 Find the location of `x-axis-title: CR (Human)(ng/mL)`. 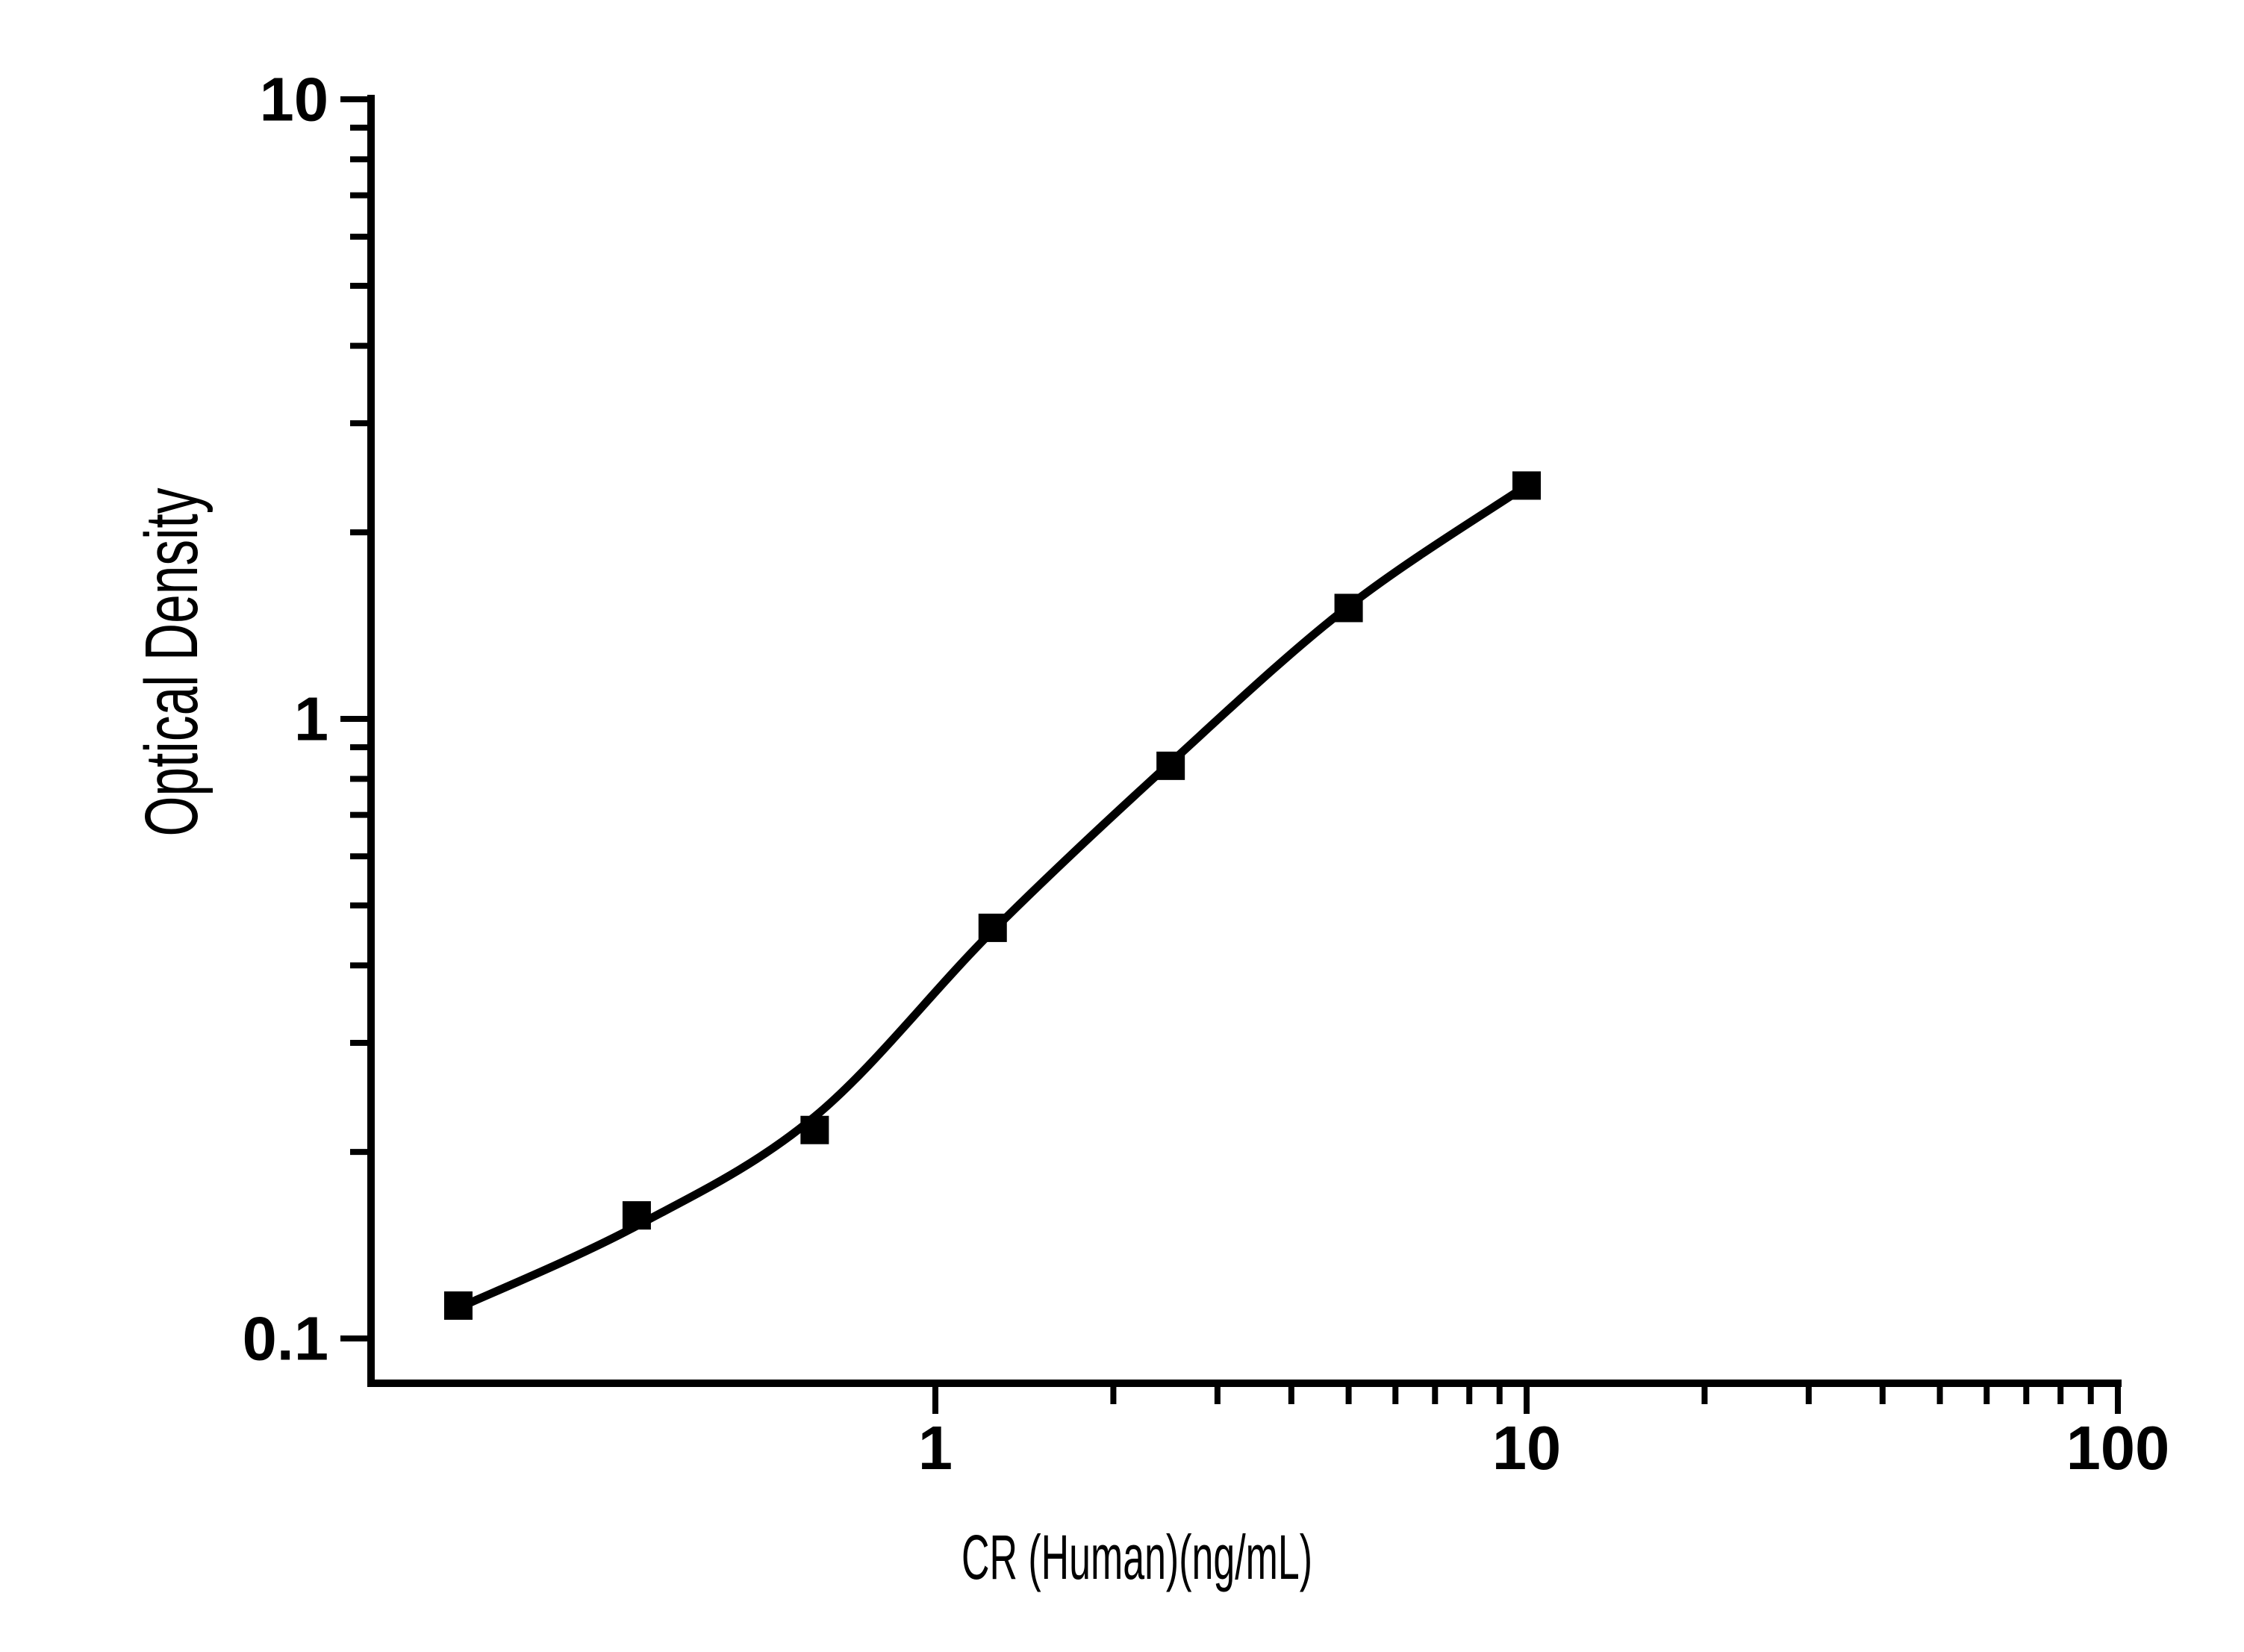

x-axis-title: CR (Human)(ng/mL) is located at coordinates (1137, 1557).